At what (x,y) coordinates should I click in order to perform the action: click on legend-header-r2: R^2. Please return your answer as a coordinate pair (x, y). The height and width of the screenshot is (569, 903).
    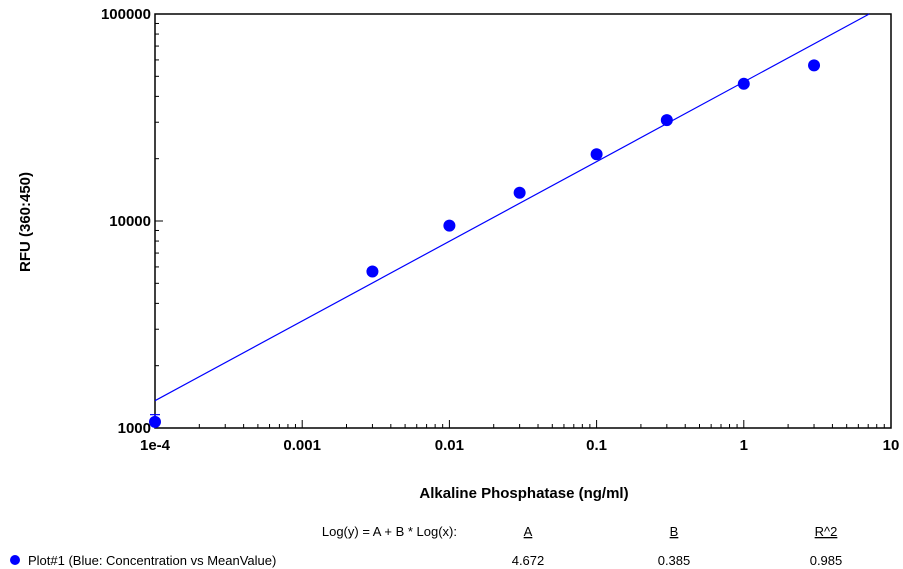
    Looking at the image, I should click on (826, 531).